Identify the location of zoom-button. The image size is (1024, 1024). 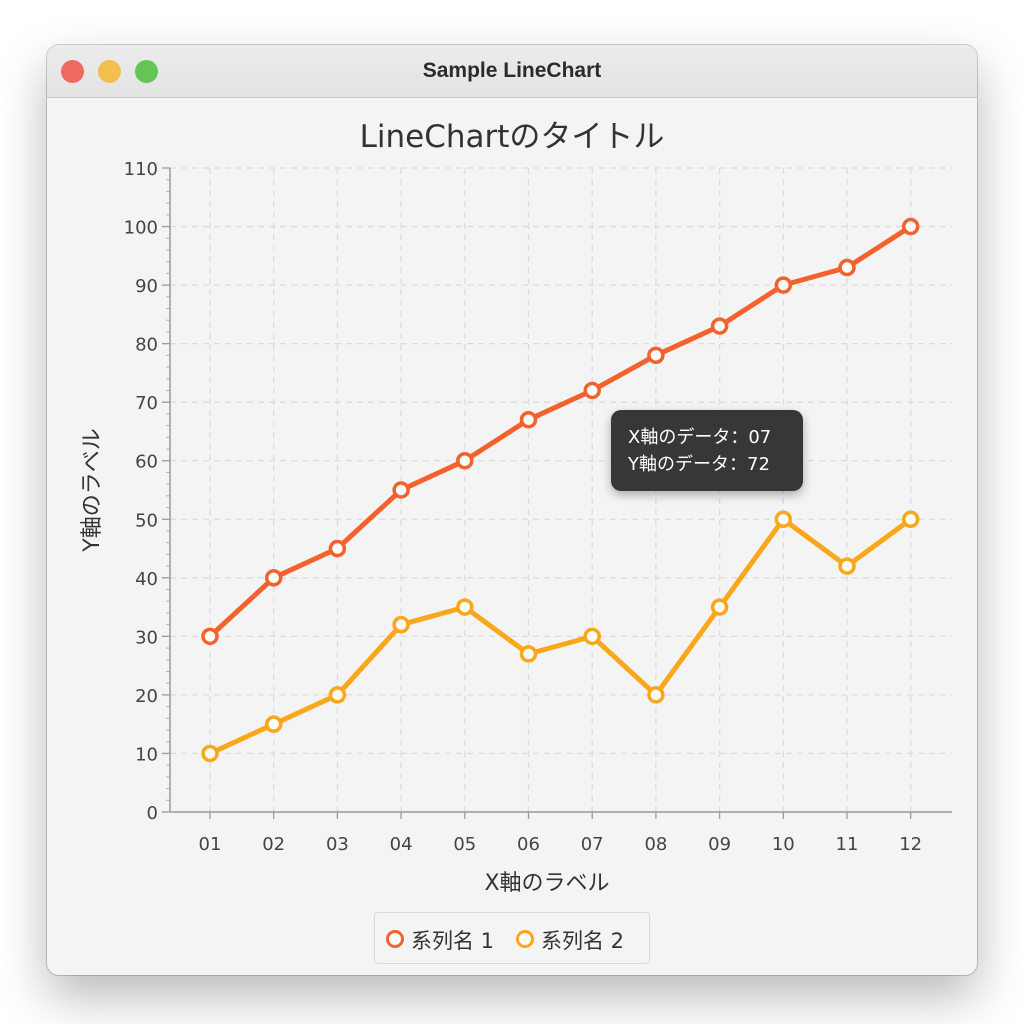
(146, 71).